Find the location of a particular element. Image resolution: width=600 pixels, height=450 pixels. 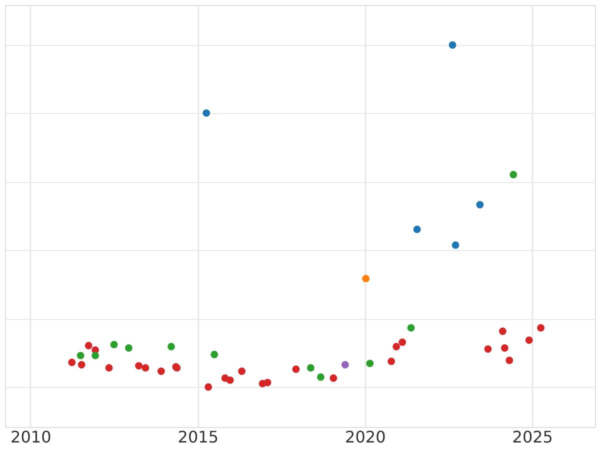

x-tick-label: 2025 is located at coordinates (532, 437).